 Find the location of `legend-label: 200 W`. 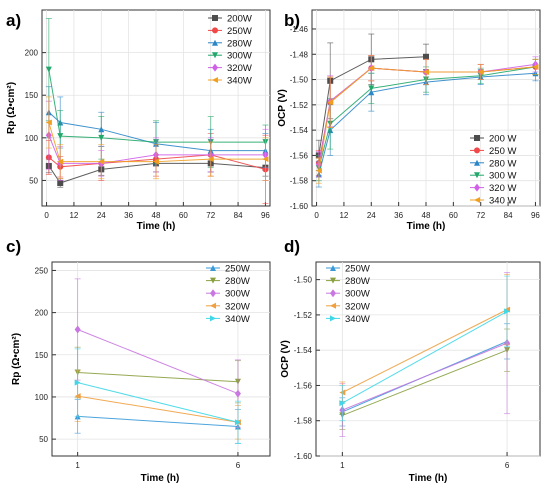

legend-label: 200 W is located at coordinates (502, 139).